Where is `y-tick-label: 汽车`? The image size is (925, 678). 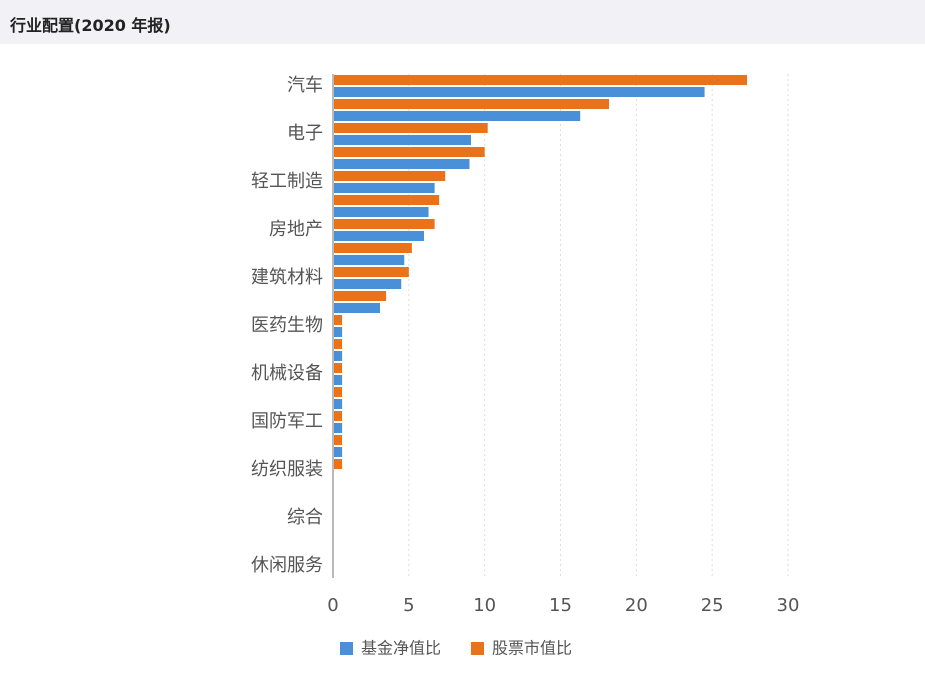
y-tick-label: 汽车 is located at coordinates (305, 85).